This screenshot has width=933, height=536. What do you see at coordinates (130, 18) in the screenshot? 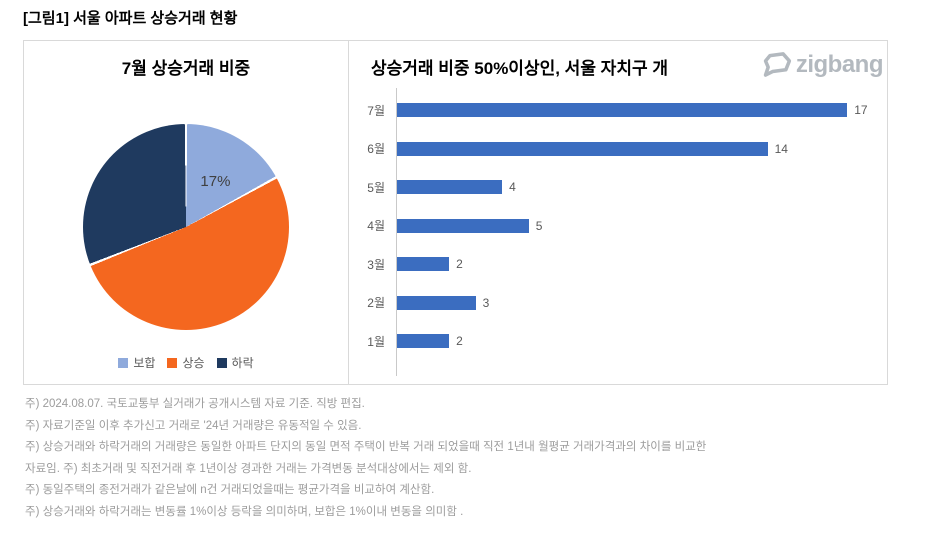
I see `page-title: [그림1] 서울 아파트 상승거래 현황` at bounding box center [130, 18].